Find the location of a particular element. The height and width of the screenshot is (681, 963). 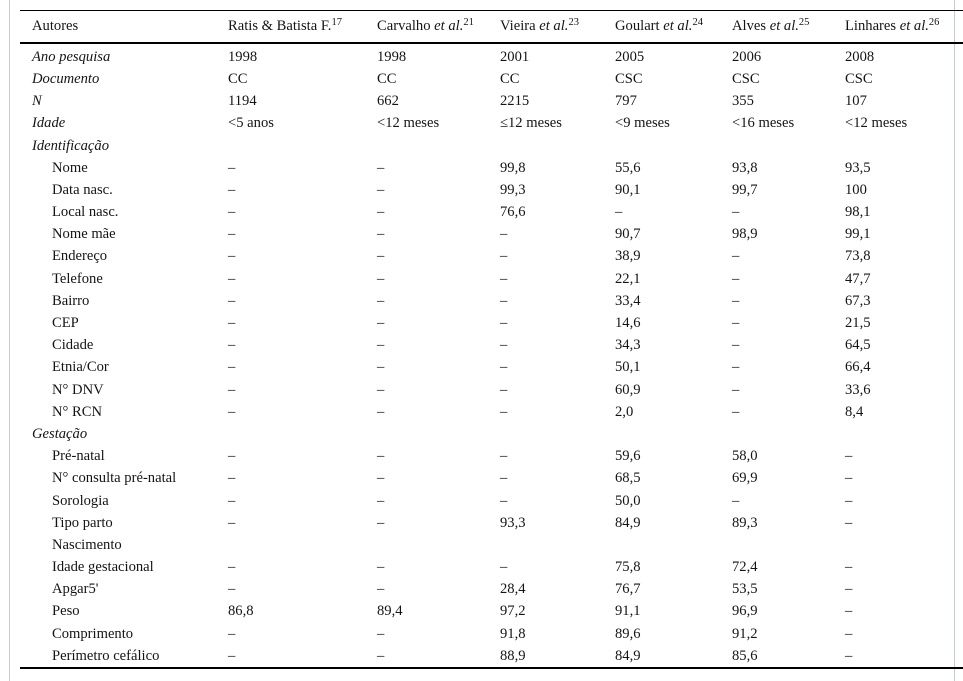

row-label: Perímetro cefálico is located at coordinates (106, 655).